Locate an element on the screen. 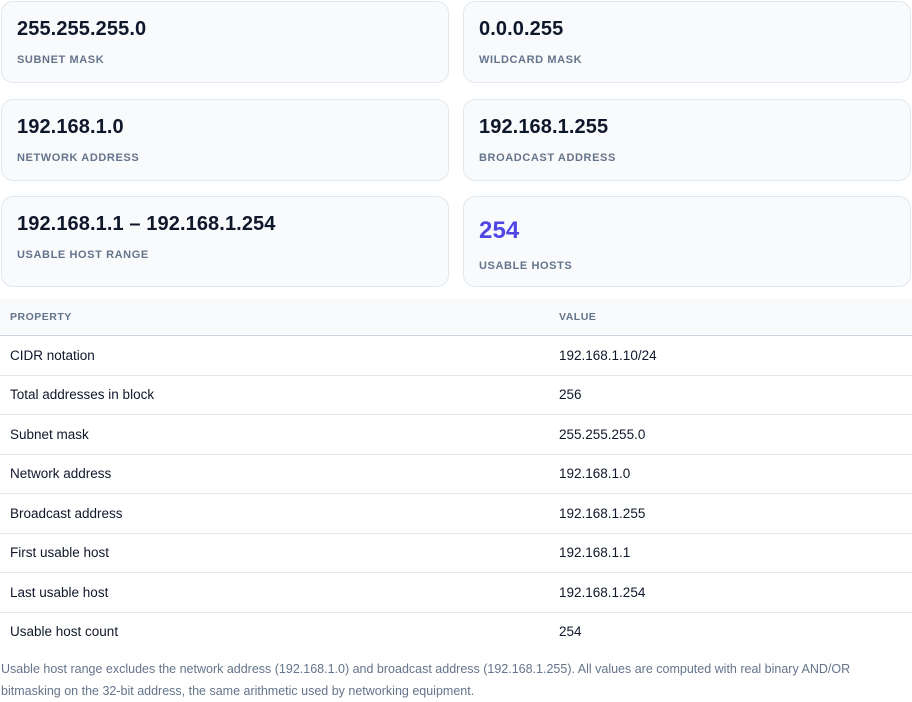 The width and height of the screenshot is (912, 702). value-cell: 256 is located at coordinates (730, 395).